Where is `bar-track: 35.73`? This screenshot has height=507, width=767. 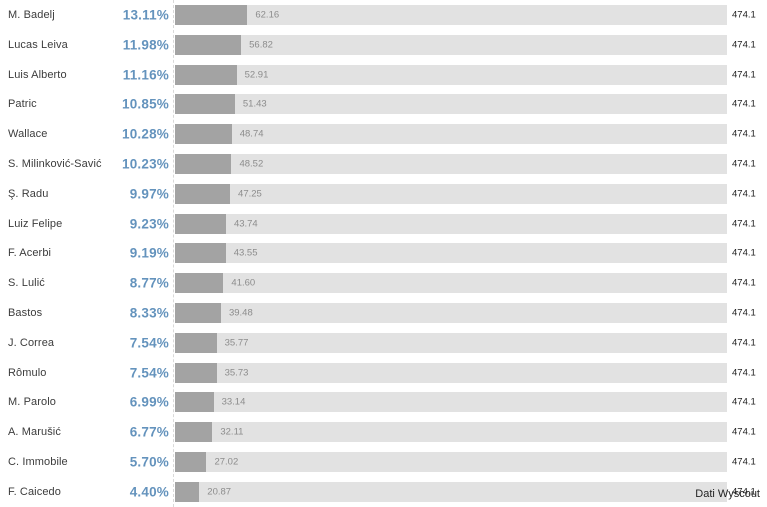 bar-track: 35.73 is located at coordinates (451, 372).